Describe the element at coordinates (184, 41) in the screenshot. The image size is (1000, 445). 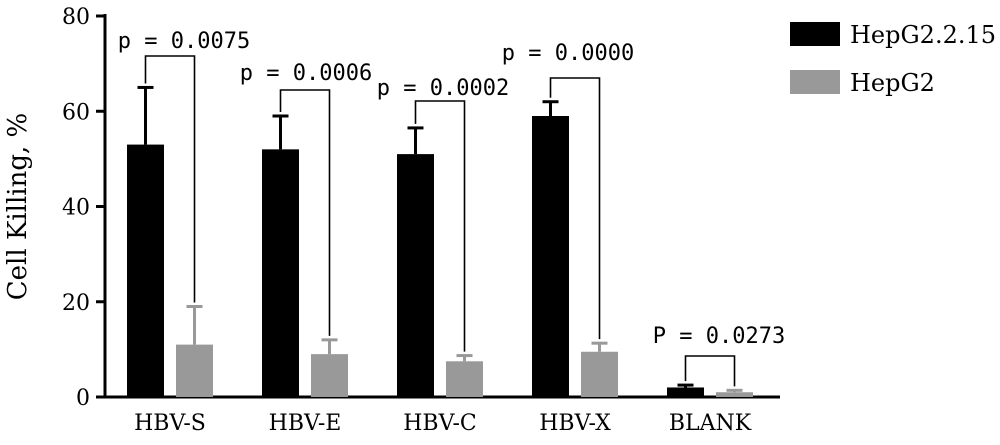
I see `p-value-label-HBV-S: p = 0.0075` at that location.